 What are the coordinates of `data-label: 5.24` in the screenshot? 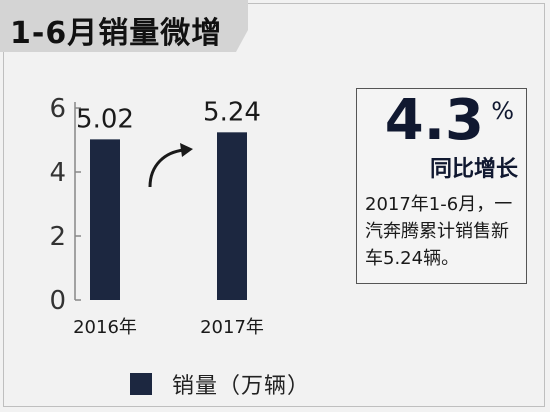 It's located at (232, 112).